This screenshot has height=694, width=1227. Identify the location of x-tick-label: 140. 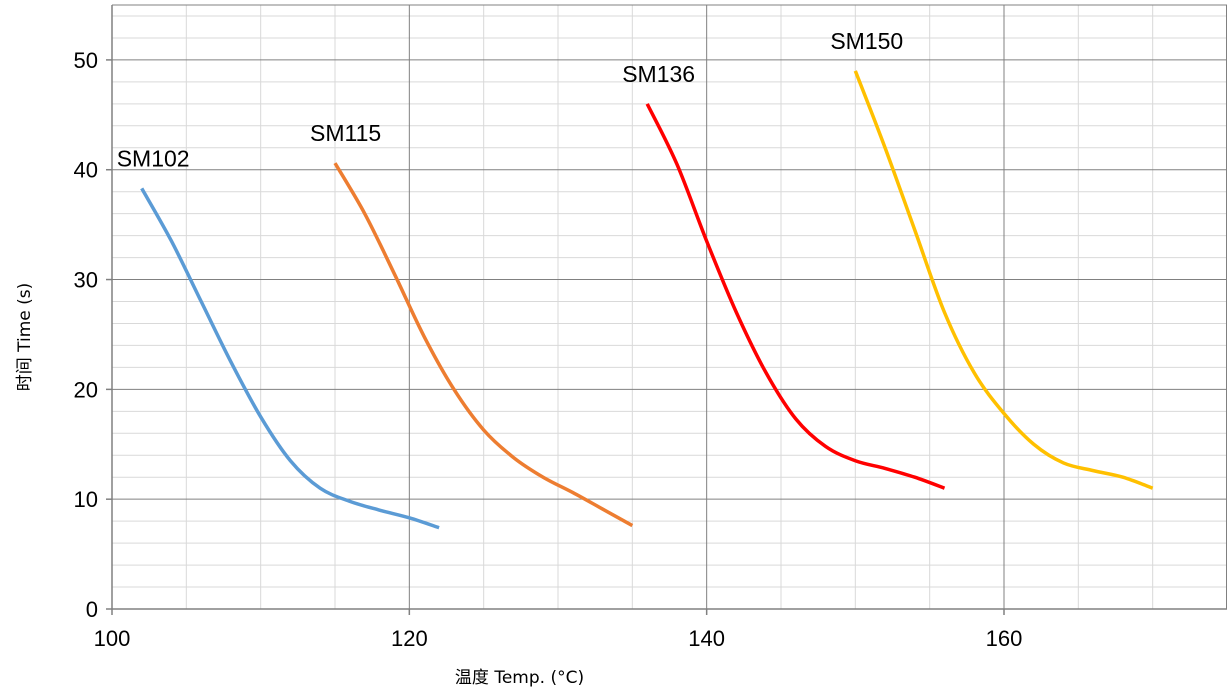
(706, 638).